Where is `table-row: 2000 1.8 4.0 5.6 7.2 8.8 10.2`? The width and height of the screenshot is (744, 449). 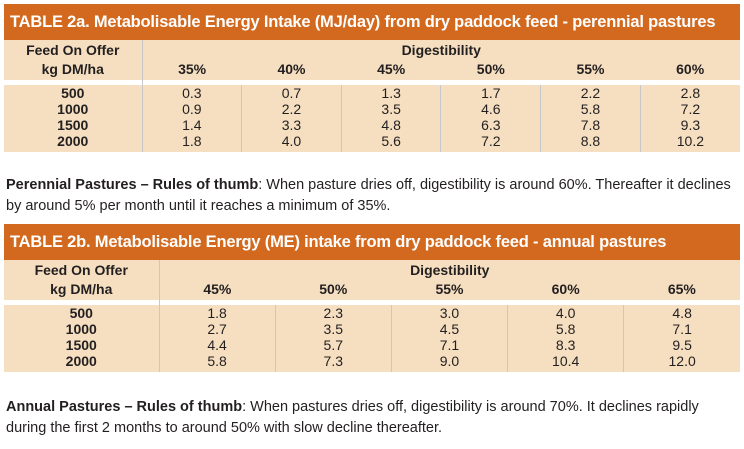
table-row: 2000 1.8 4.0 5.6 7.2 8.8 10.2 is located at coordinates (372, 142).